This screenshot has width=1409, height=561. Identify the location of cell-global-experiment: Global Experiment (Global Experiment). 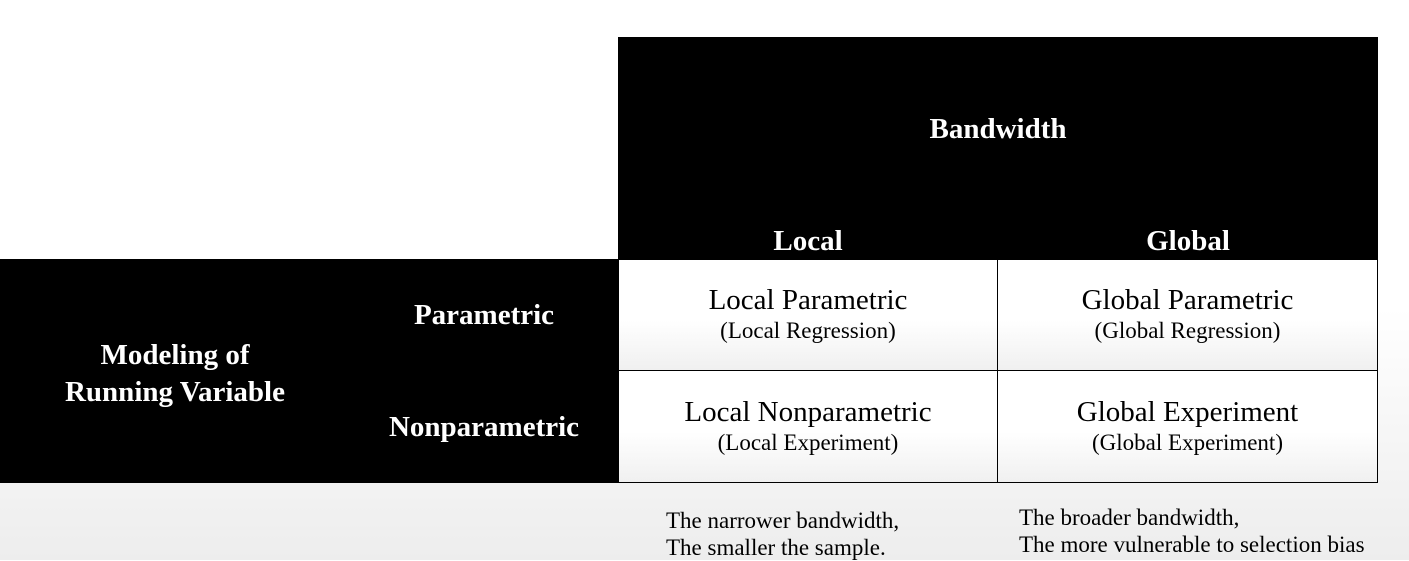
(1187, 426).